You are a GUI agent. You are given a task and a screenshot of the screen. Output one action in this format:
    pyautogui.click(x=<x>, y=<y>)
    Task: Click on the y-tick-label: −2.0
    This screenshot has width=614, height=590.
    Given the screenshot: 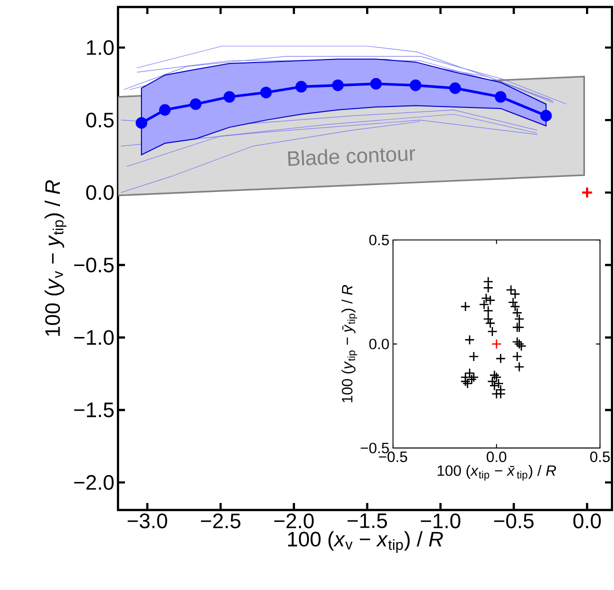 What is the action you would take?
    pyautogui.click(x=94, y=482)
    